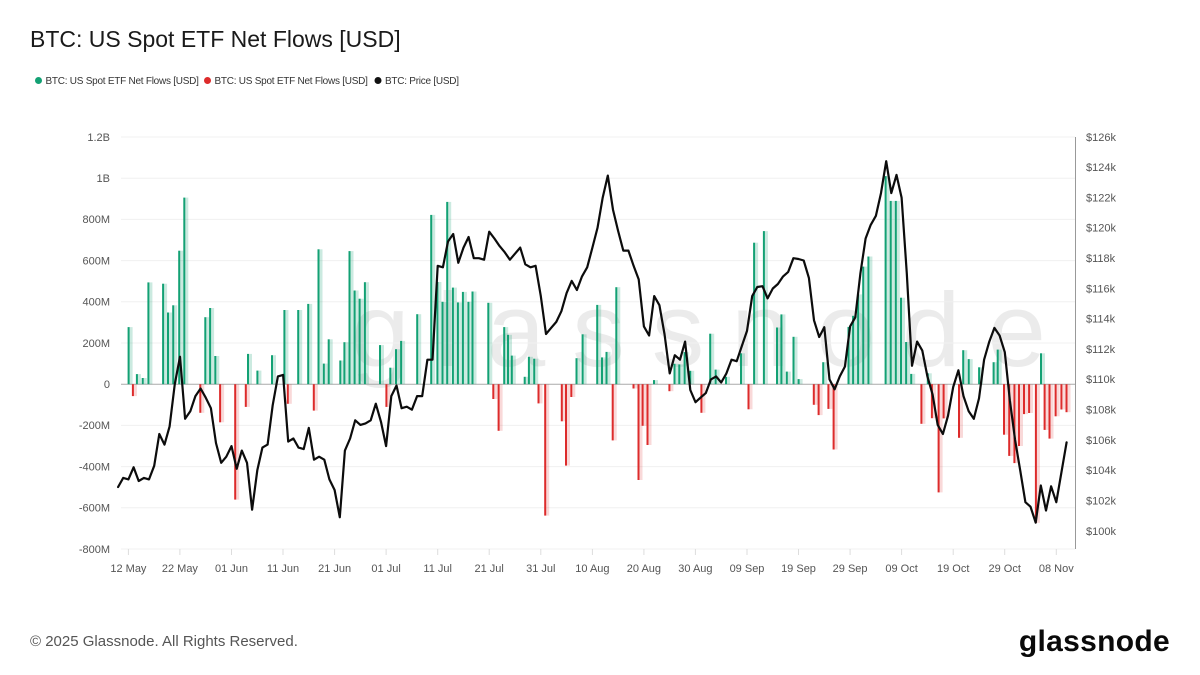  I want to click on svg-text: -200M, so click(94, 426).